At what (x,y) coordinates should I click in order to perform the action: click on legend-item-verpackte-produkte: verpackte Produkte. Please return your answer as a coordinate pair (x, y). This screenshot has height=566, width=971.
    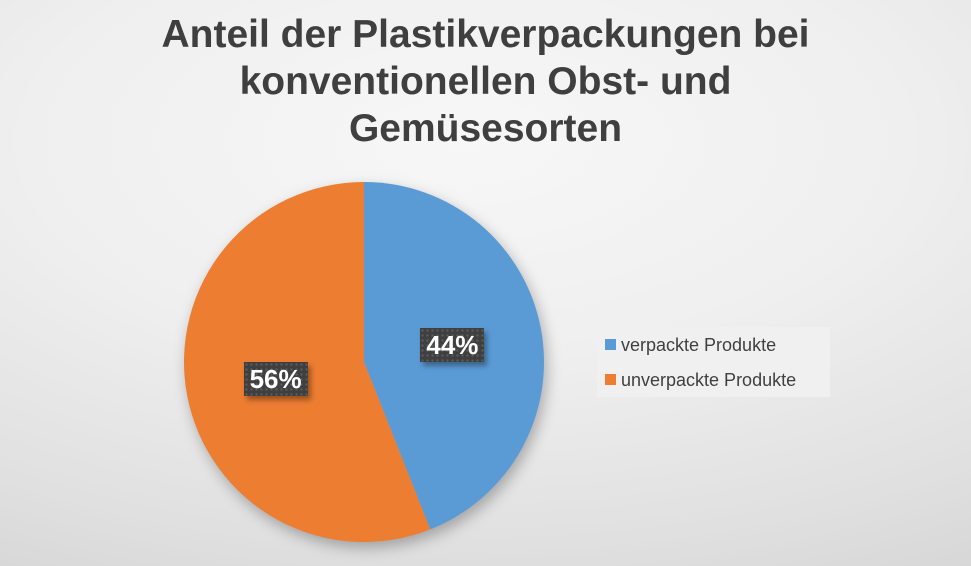
    Looking at the image, I should click on (717, 345).